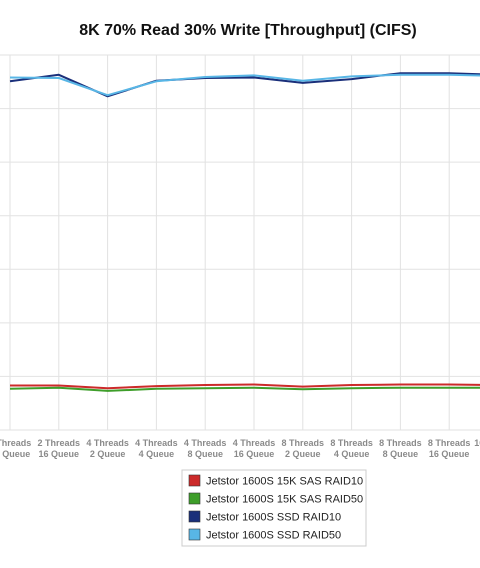  I want to click on legend-entry-label: Jetstor 1600S SSD RAID10, so click(273, 518).